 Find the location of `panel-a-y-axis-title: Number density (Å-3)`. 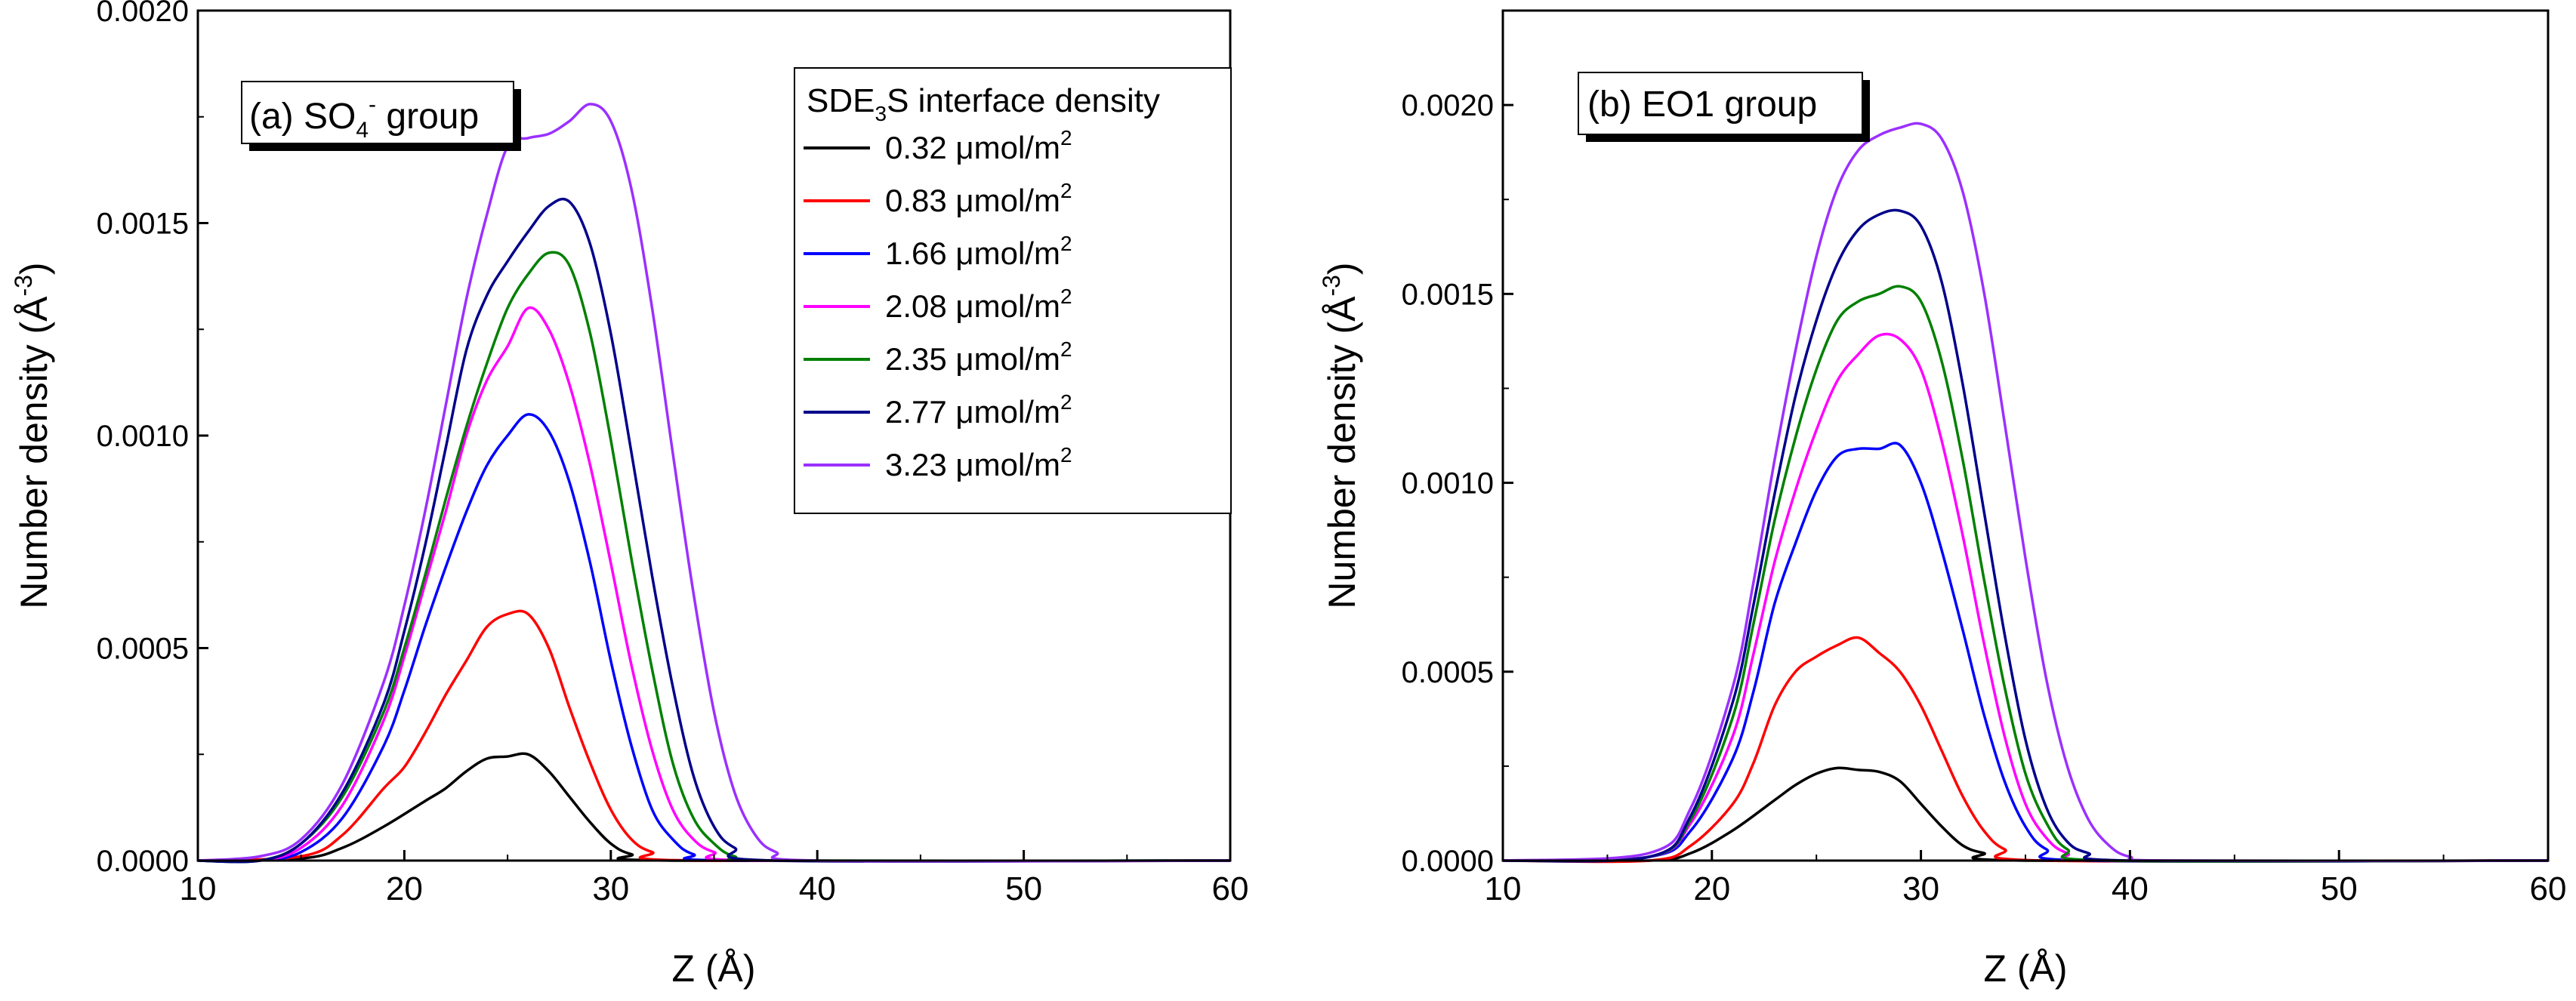

panel-a-y-axis-title: Number density (Å-3) is located at coordinates (32, 435).